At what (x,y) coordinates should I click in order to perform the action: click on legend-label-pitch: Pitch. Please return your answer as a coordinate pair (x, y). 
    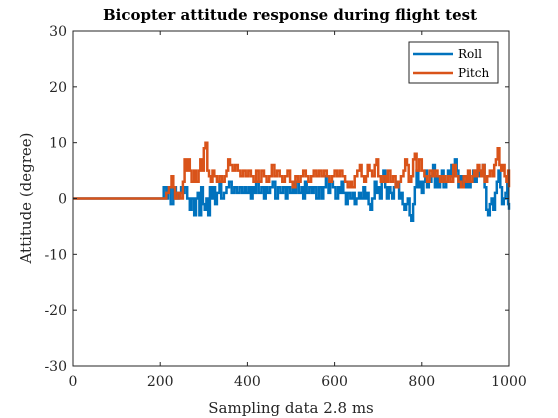
    Looking at the image, I should click on (473, 73).